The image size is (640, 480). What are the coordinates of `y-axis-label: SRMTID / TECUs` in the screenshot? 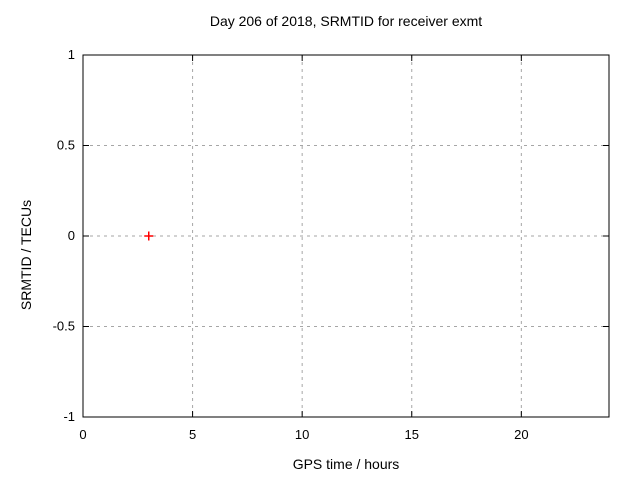 It's located at (26, 255).